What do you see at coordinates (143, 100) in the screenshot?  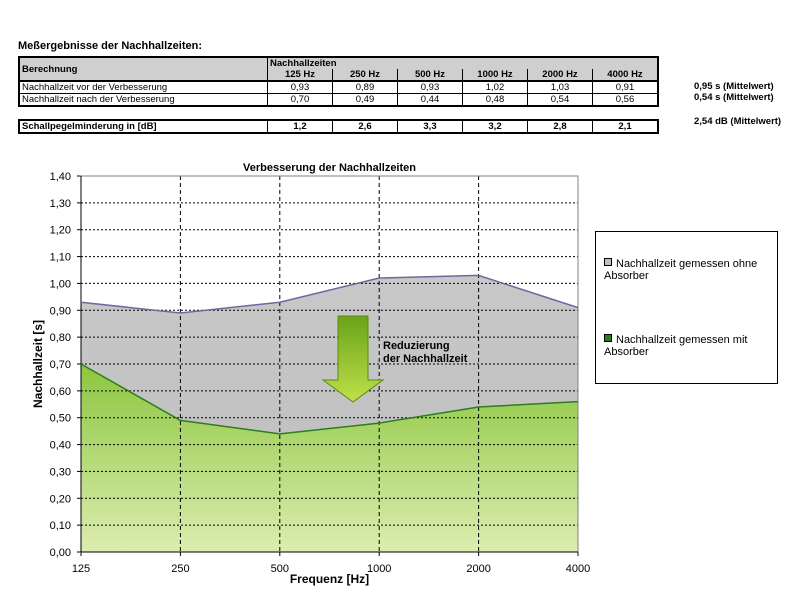 I see `row-label: Nachhallzeit nach der Verbesserung` at bounding box center [143, 100].